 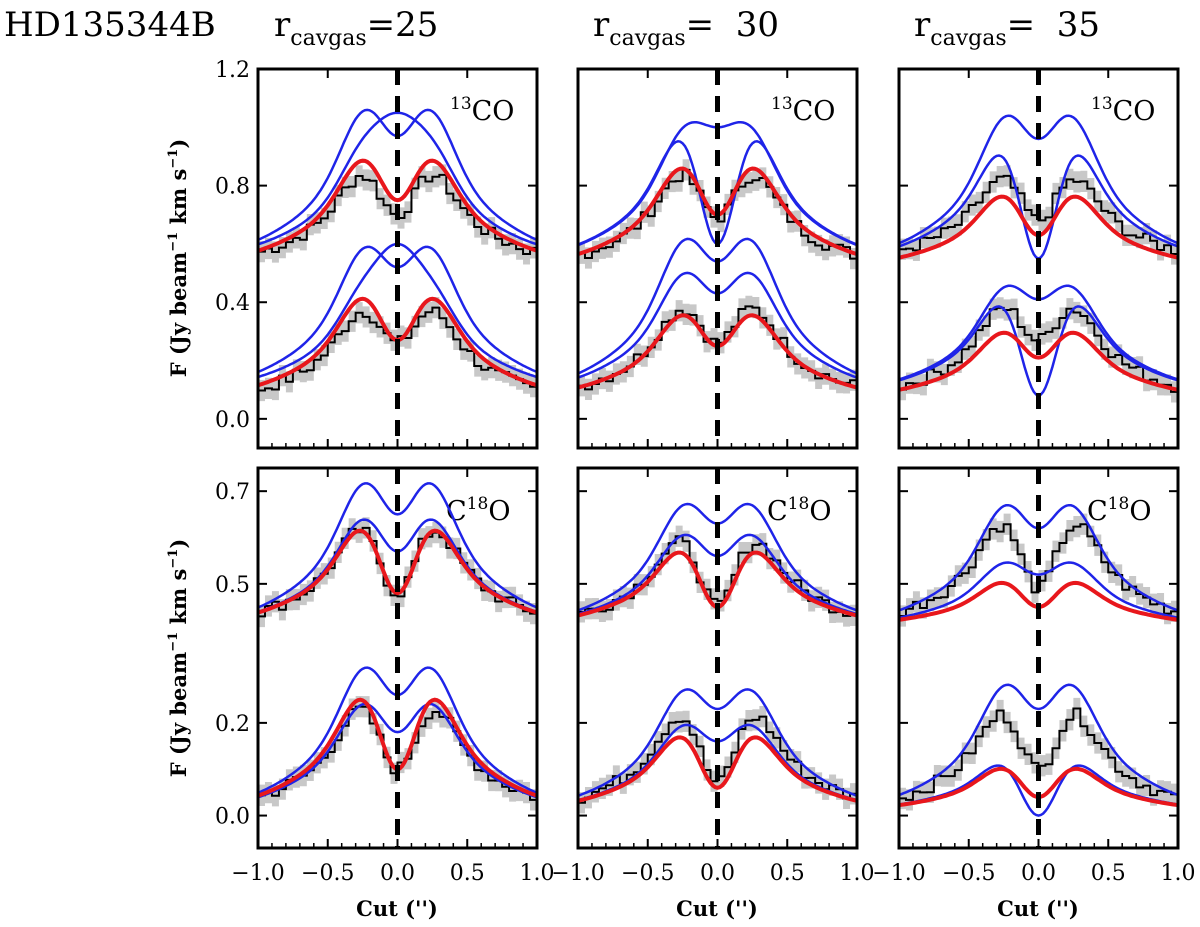 I want to click on species-label-r1c2-text: CO, so click(x=814, y=111).